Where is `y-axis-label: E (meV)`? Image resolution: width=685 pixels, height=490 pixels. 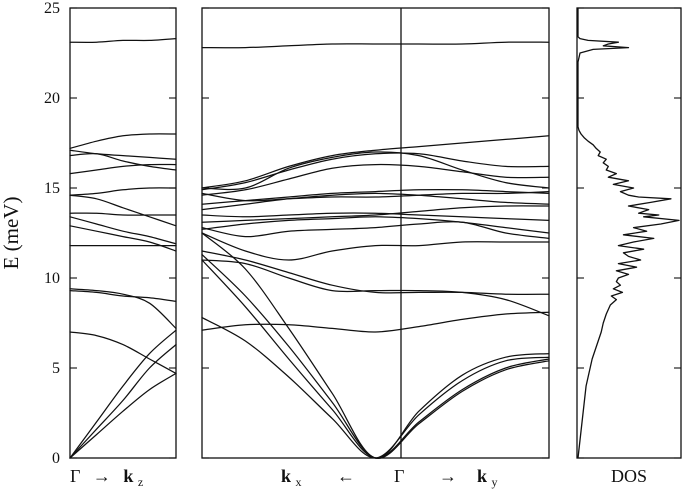
y-axis-label: E (meV) is located at coordinates (11, 233).